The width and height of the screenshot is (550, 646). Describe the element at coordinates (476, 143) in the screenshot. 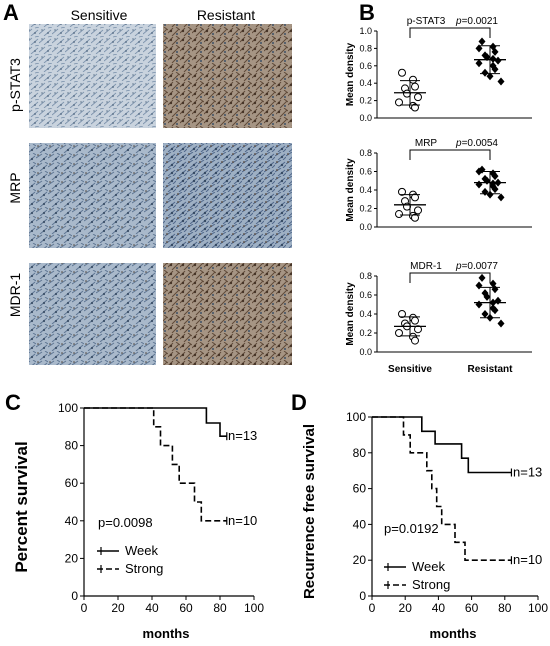

I see `p-value: p=0.0054` at that location.